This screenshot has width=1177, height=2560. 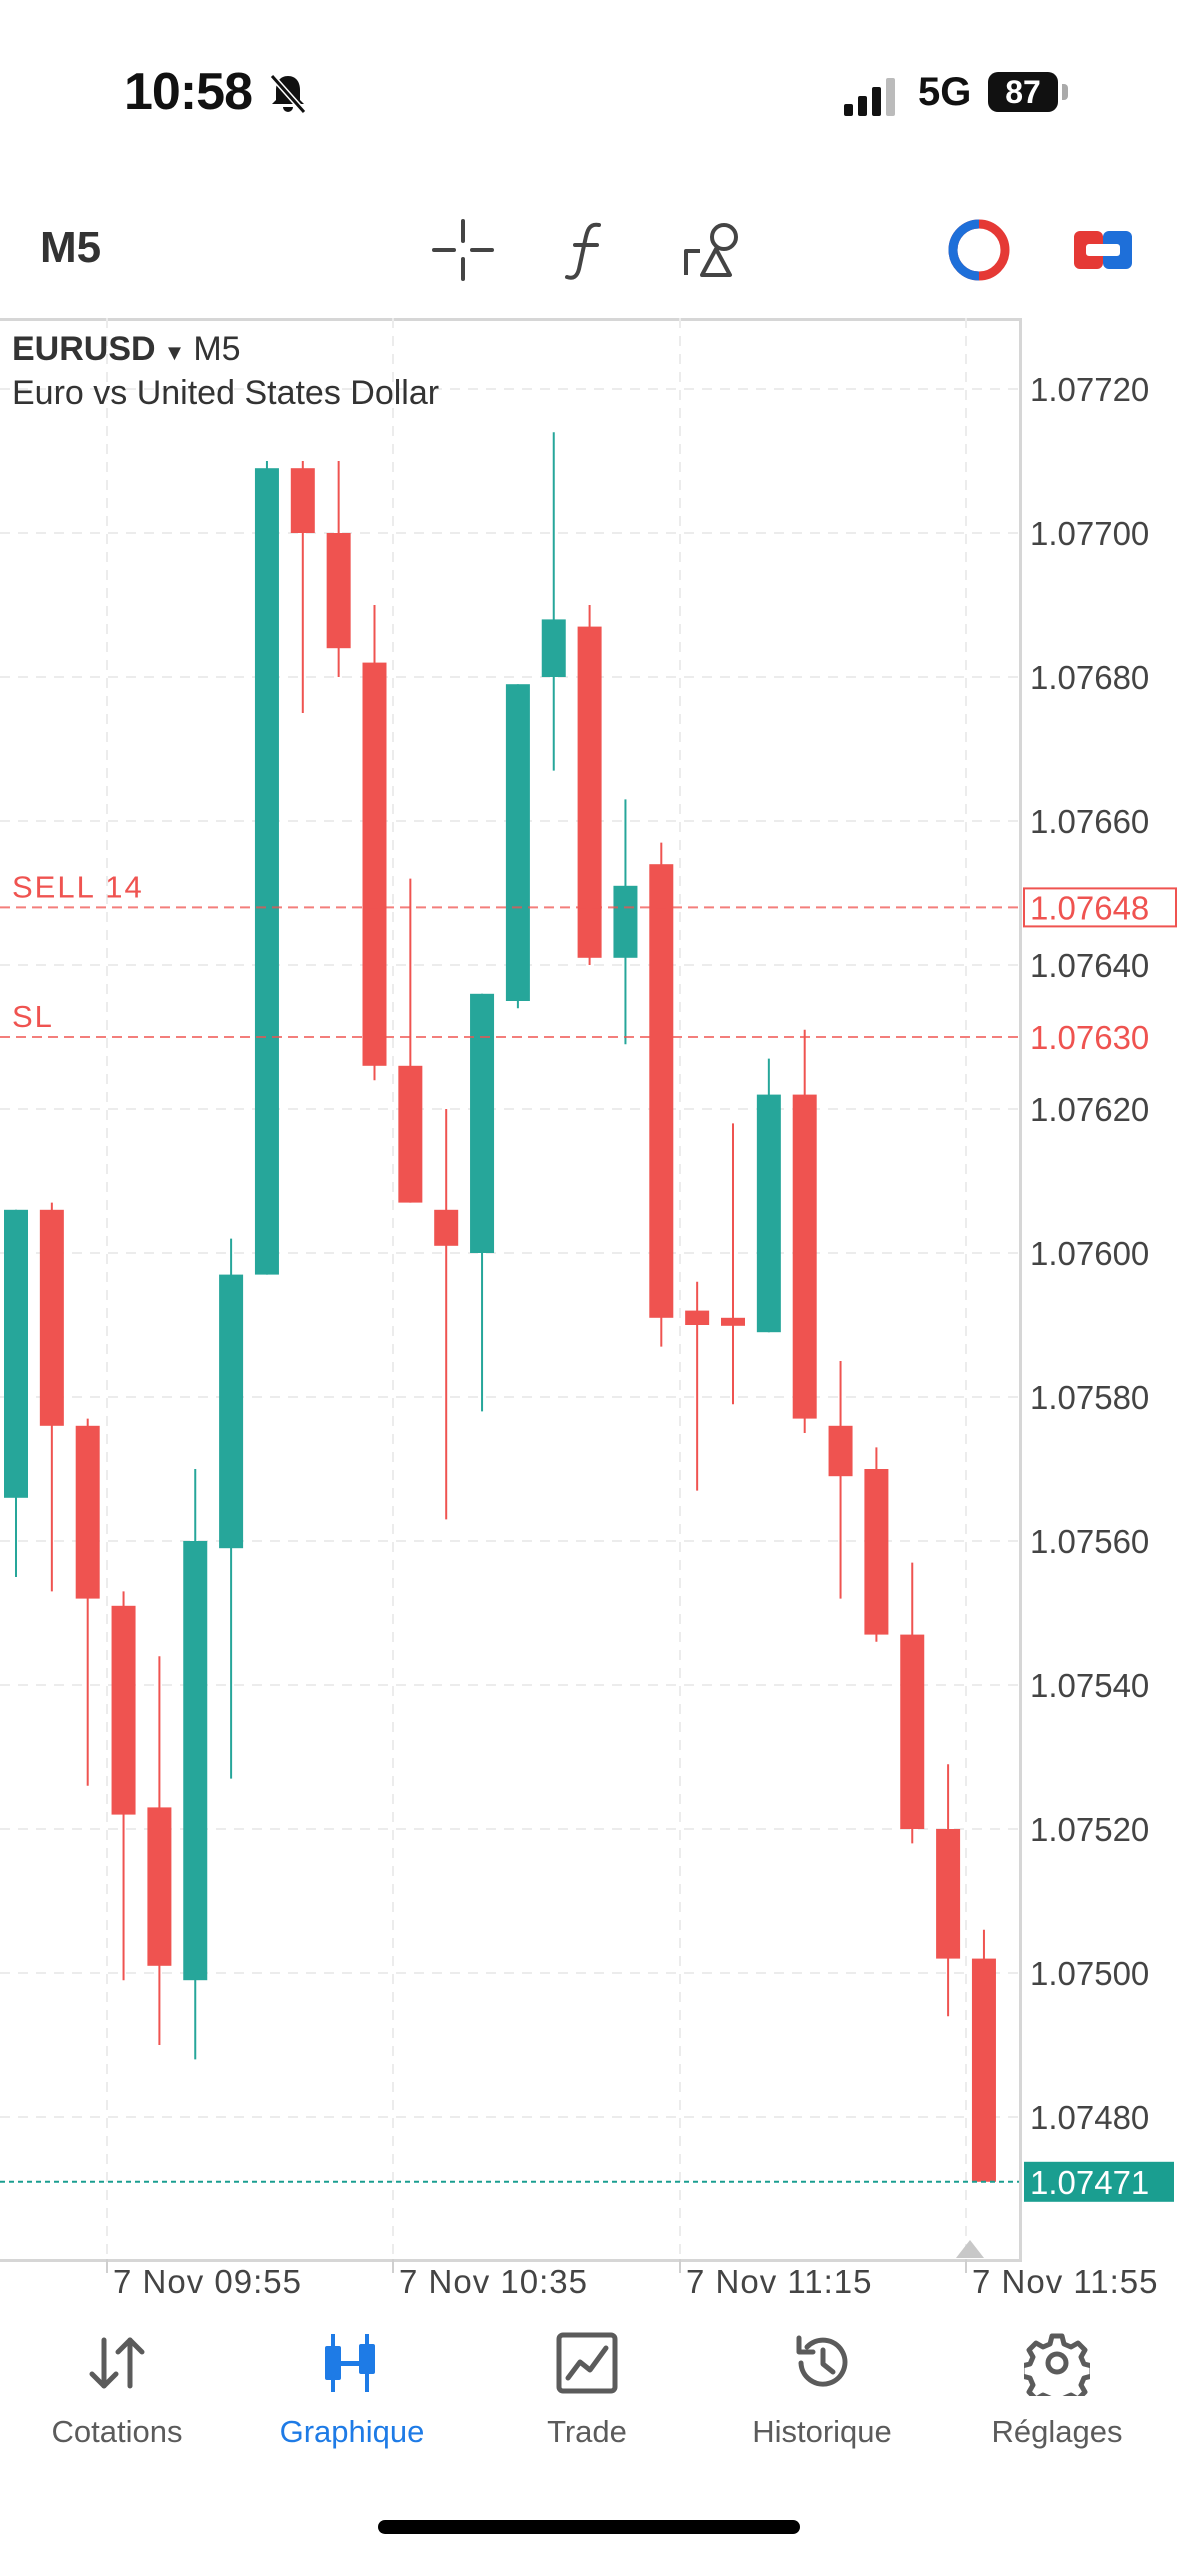 I want to click on trade-panel-icon, so click(x=1103, y=250).